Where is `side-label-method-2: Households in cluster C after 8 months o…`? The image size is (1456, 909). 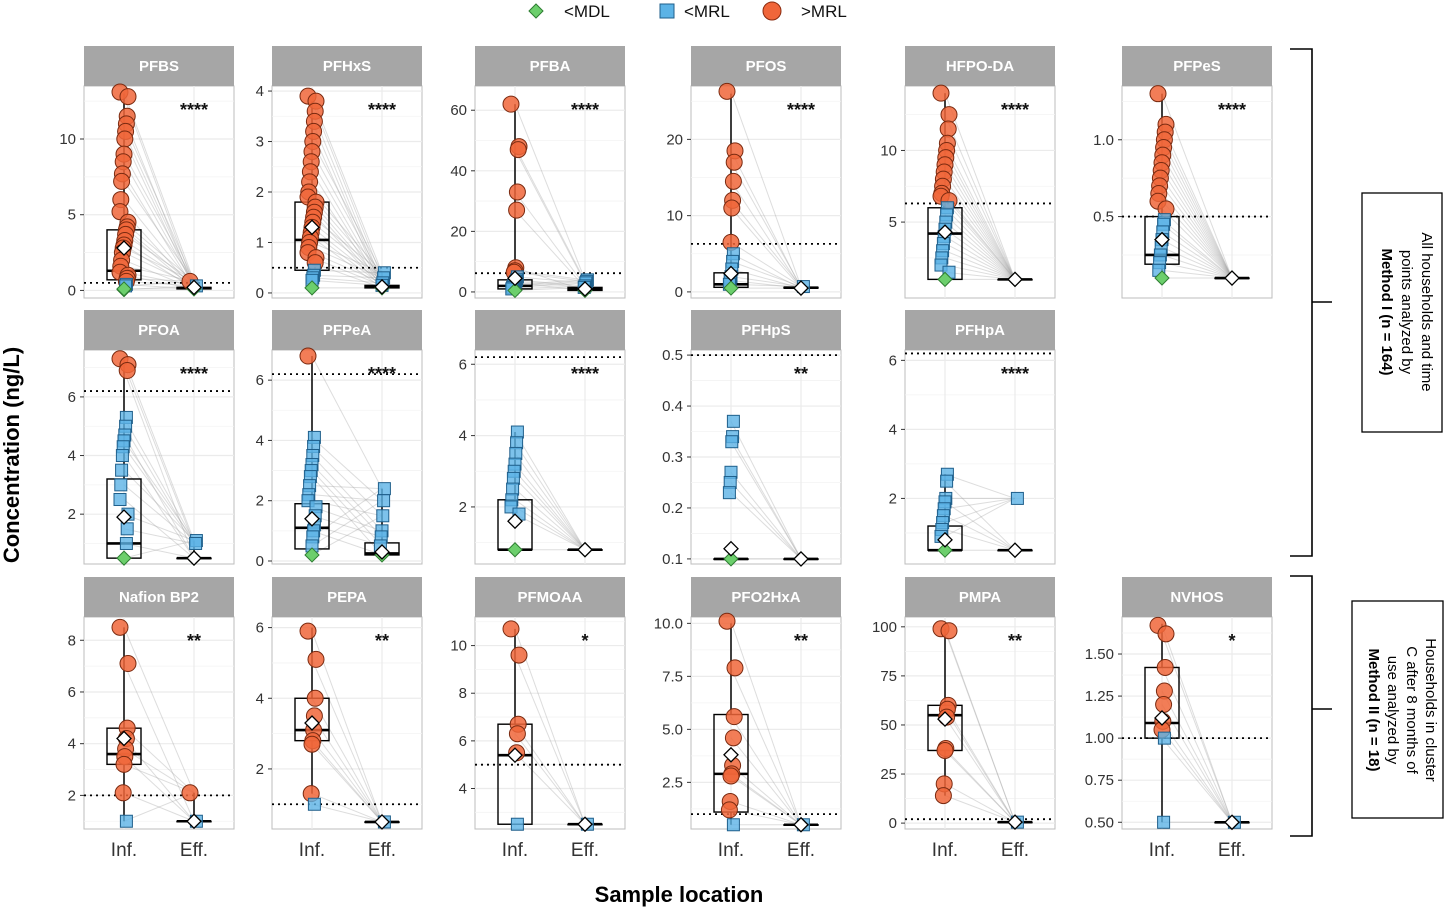 side-label-method-2: Households in cluster C after 8 months o… is located at coordinates (1397, 709).